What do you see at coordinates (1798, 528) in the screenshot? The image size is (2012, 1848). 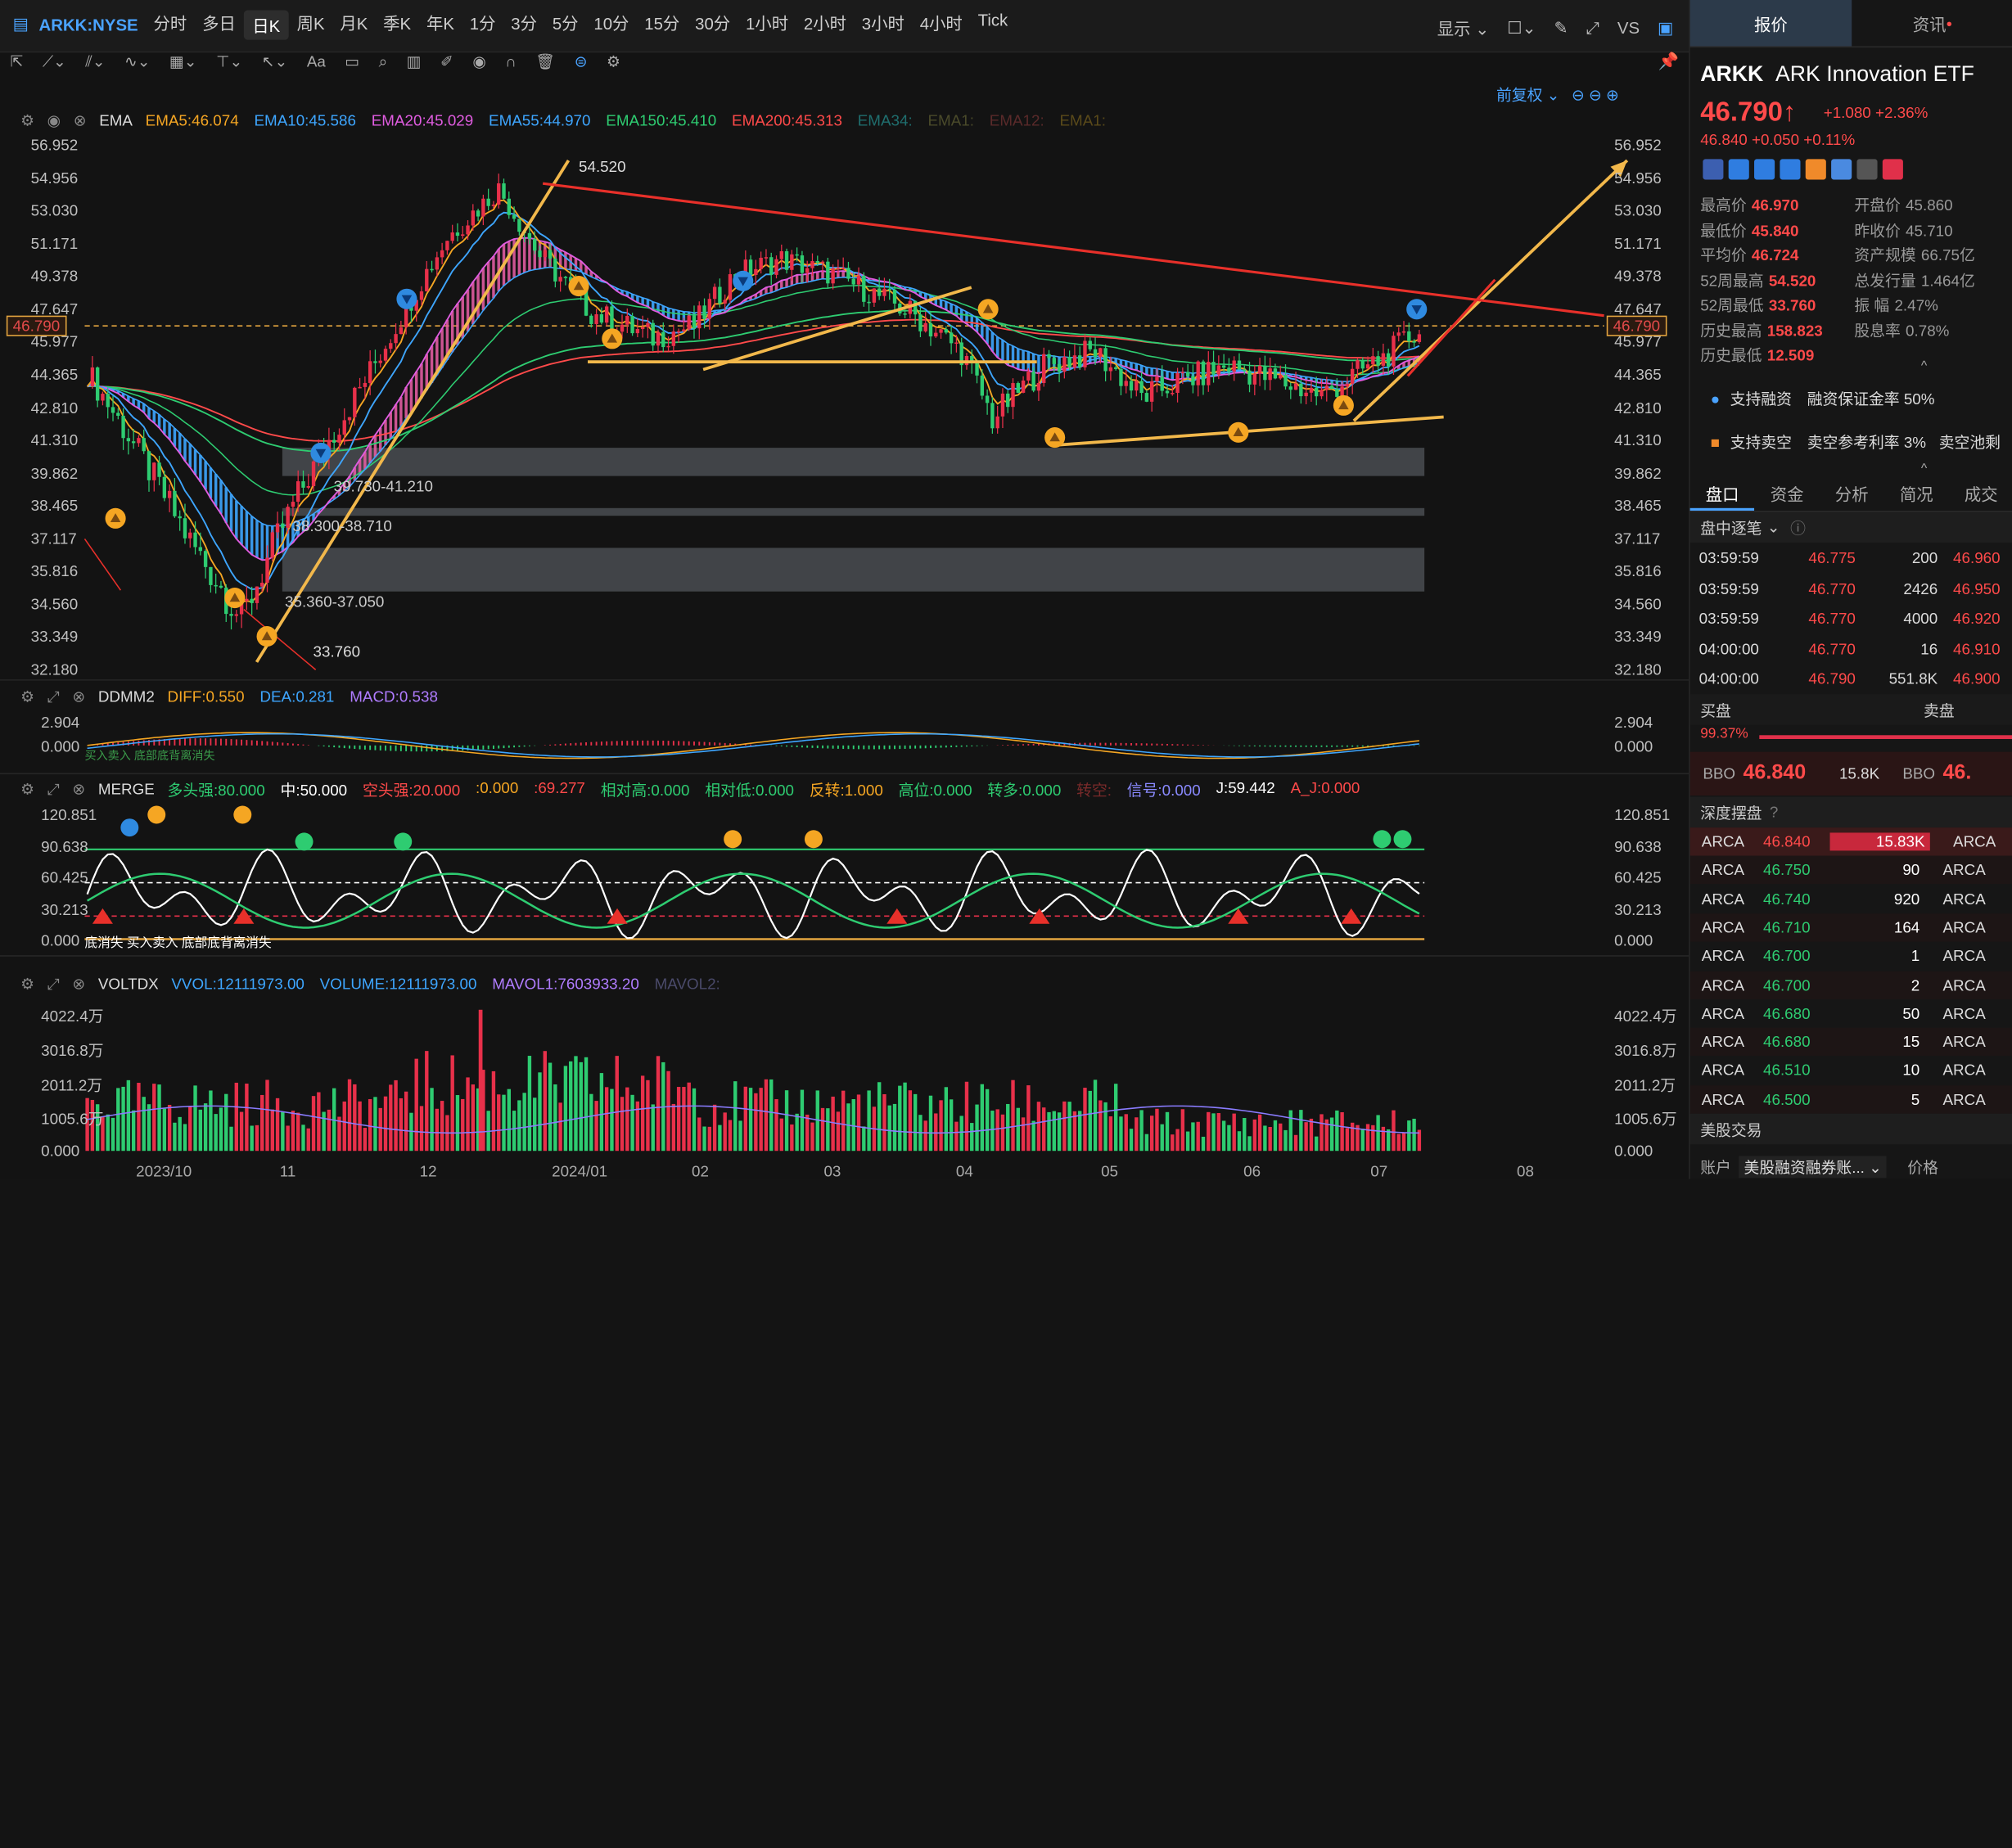 I see `info-icon: ⓘ` at bounding box center [1798, 528].